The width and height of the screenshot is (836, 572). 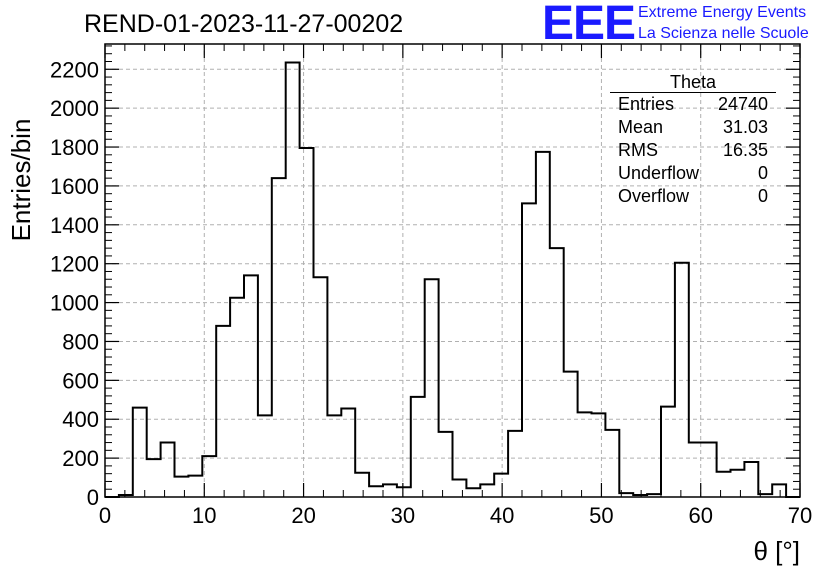 I want to click on eee-logo: EEE, so click(x=589, y=25).